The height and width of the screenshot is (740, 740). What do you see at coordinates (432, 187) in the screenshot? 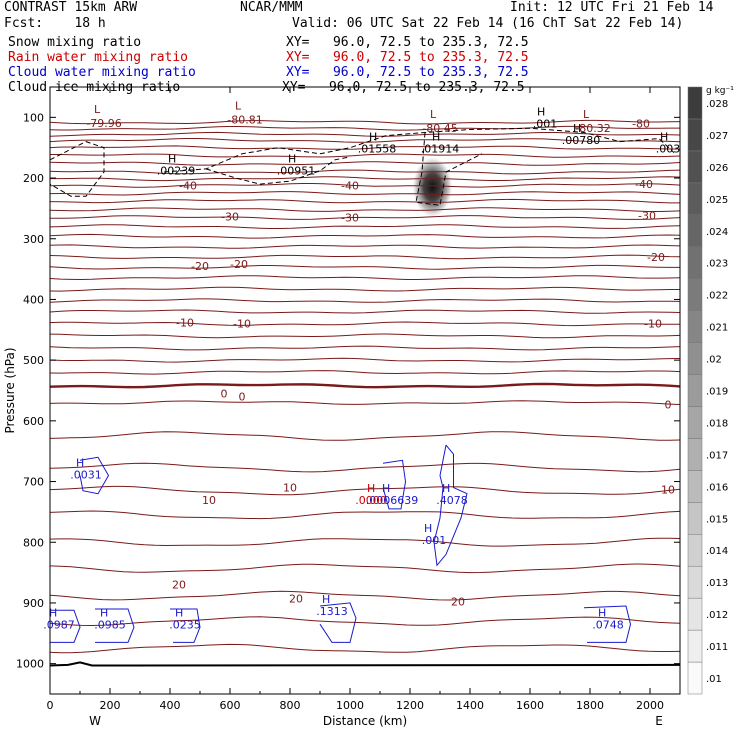
I see `snow-maximum-blob` at bounding box center [432, 187].